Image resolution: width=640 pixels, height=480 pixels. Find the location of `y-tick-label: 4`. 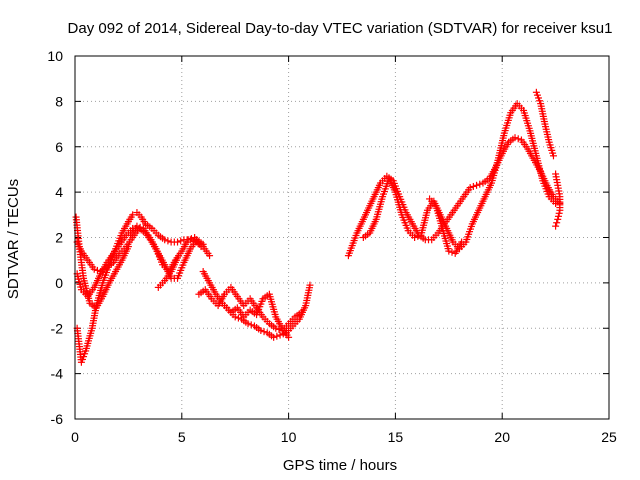

y-tick-label: 4 is located at coordinates (59, 192).